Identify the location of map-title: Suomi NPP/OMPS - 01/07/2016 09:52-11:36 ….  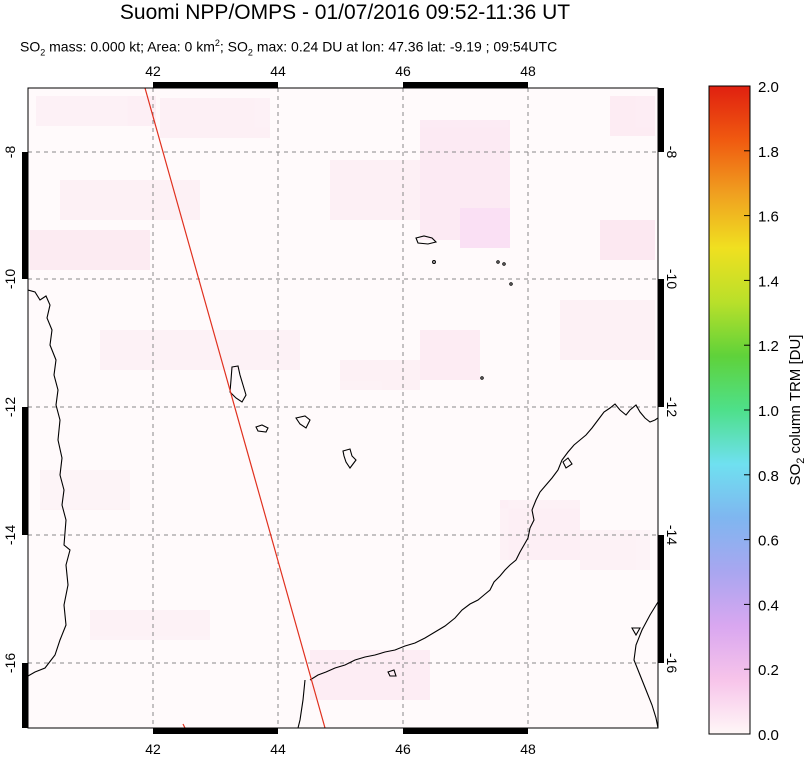
(345, 12).